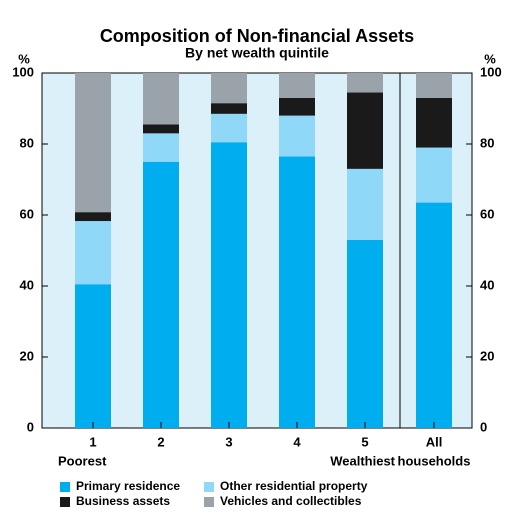  I want to click on x-tick-label: 4, so click(297, 441).